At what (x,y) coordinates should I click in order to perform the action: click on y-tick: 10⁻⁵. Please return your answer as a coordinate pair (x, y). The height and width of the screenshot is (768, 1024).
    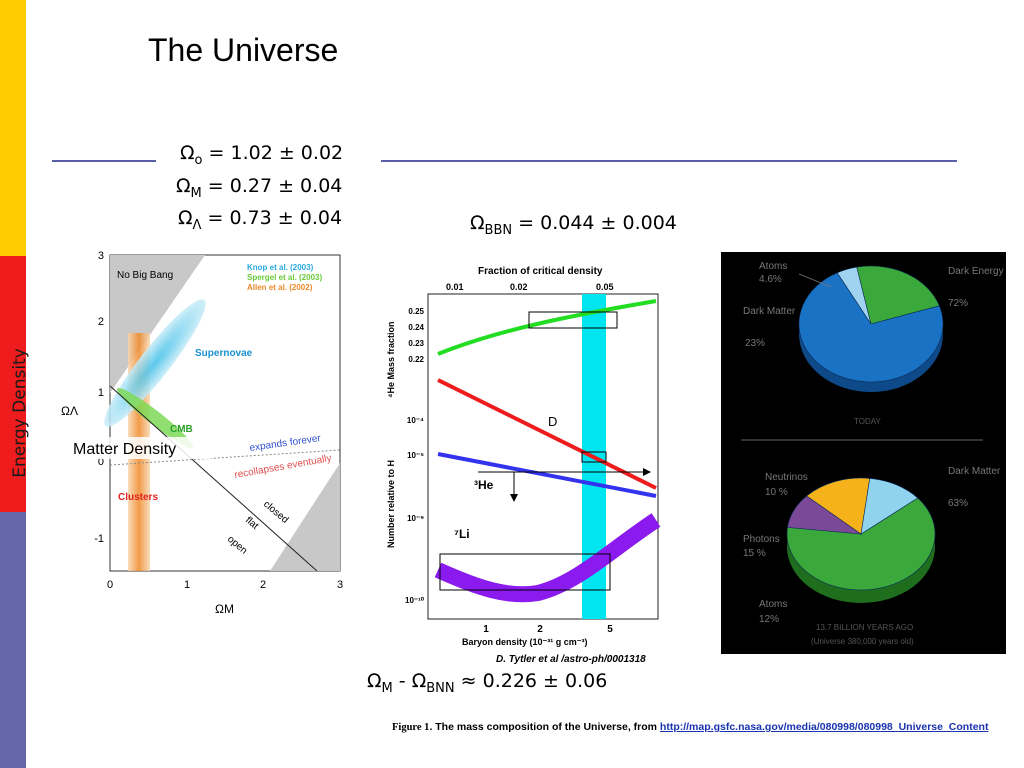
    Looking at the image, I should click on (415, 455).